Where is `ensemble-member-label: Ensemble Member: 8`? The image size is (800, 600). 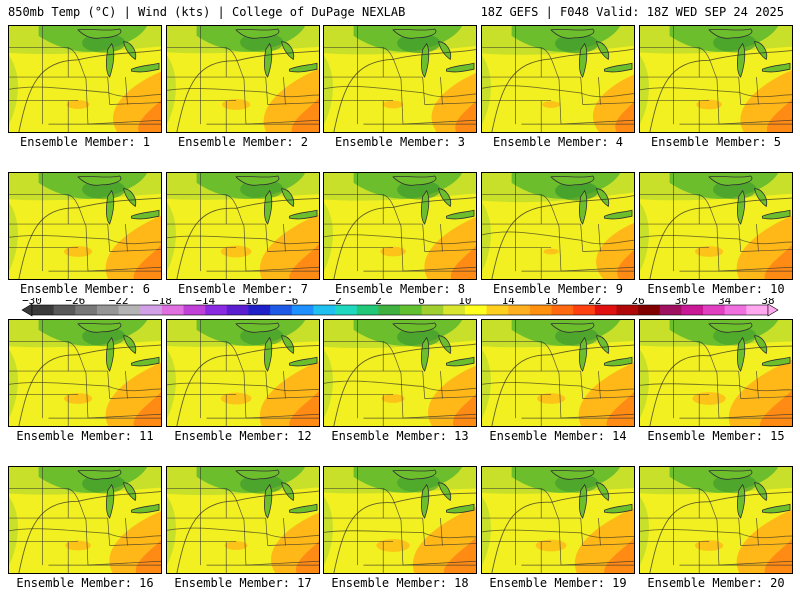
ensemble-member-label: Ensemble Member: 8 is located at coordinates (400, 289).